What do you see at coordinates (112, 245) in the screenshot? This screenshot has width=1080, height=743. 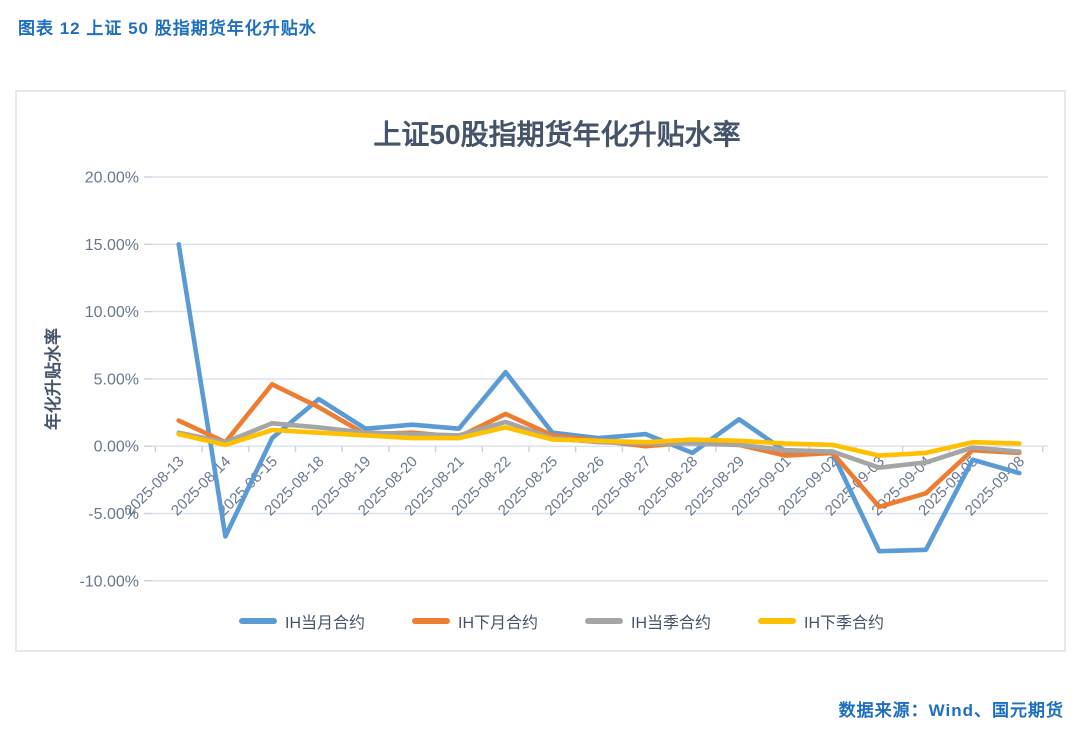 I see `y-tick-label: 15.00%` at bounding box center [112, 245].